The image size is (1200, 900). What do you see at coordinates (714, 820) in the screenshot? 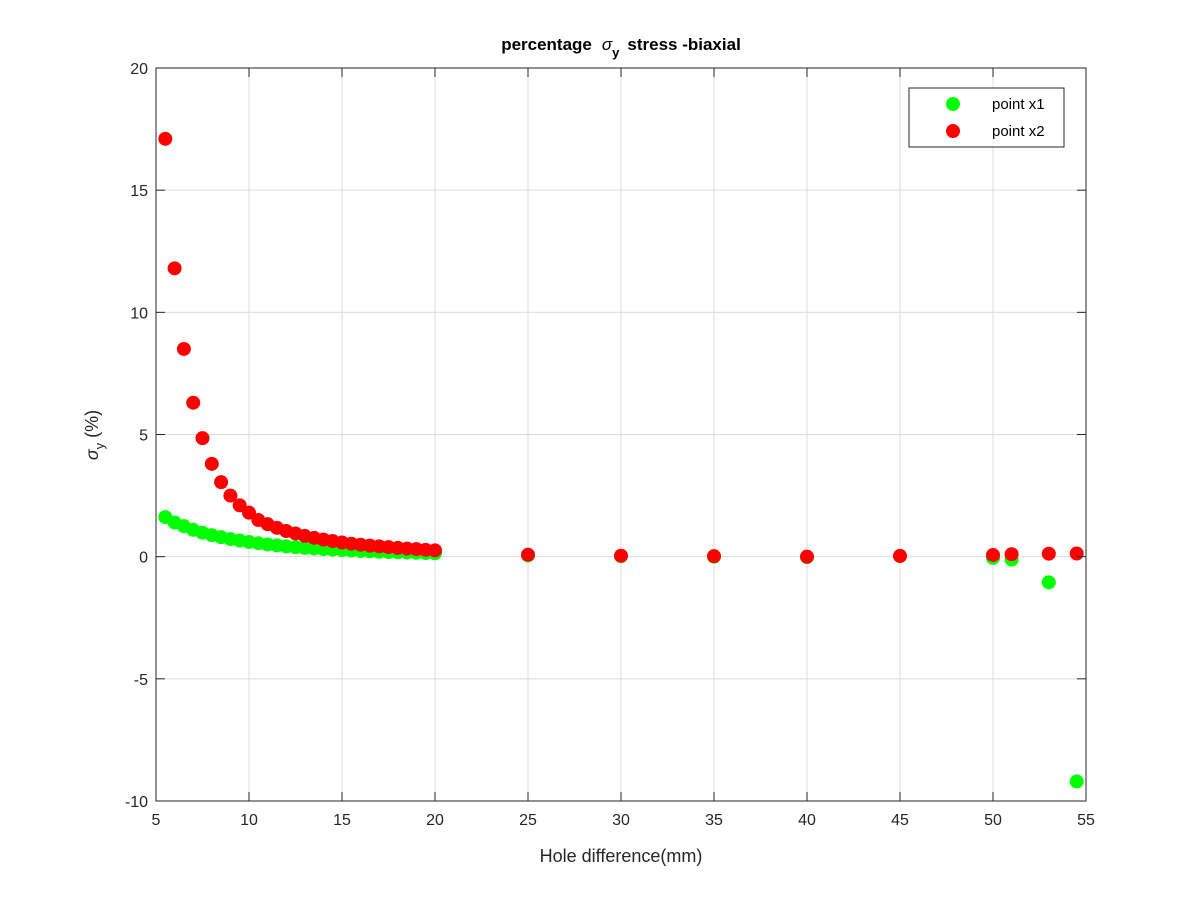
I see `x-tick-label: 35` at bounding box center [714, 820].